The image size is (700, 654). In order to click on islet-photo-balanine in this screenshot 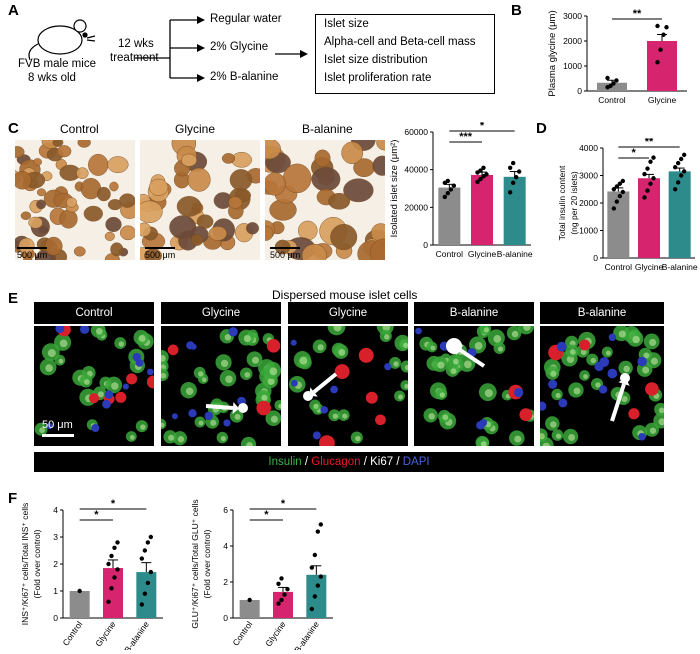, I will do `click(325, 200)`.